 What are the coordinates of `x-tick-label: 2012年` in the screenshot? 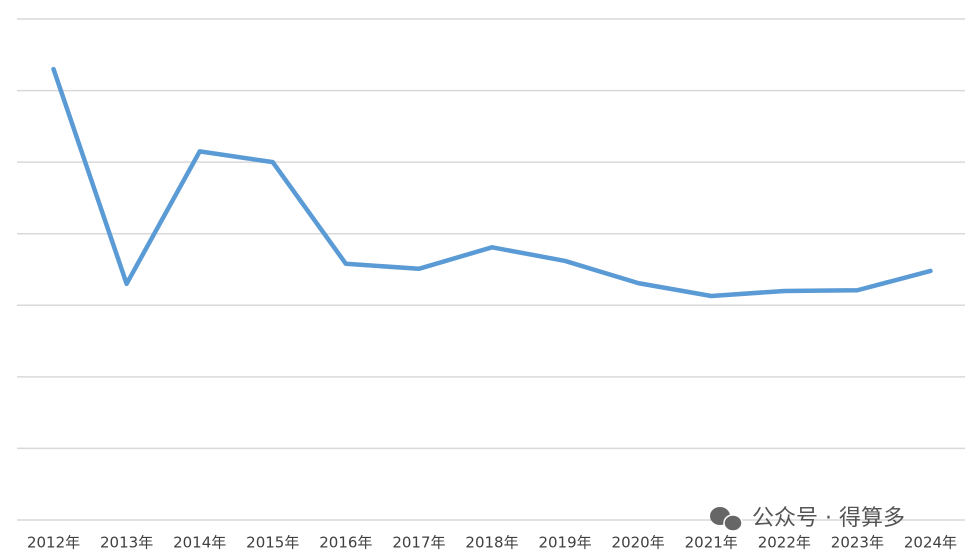 It's located at (53, 543).